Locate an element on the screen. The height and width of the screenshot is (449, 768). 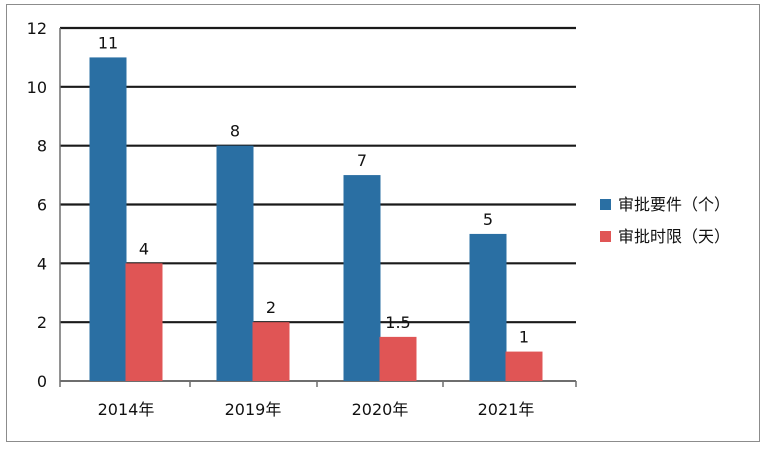
y-tick-label: 4 is located at coordinates (42, 263).